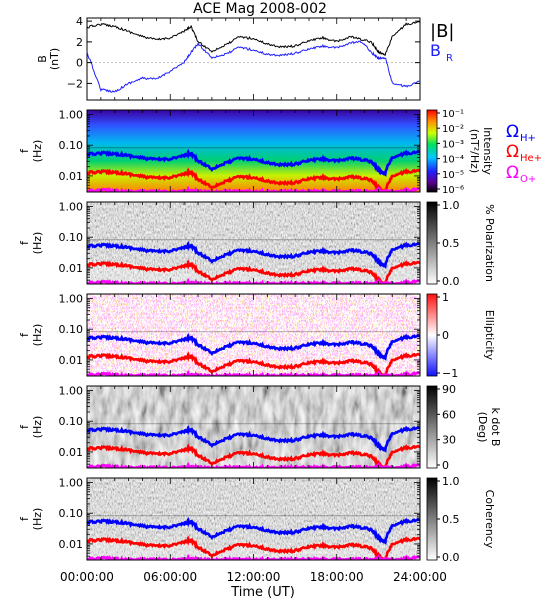  I want to click on series-line-b-total, so click(253, 38).